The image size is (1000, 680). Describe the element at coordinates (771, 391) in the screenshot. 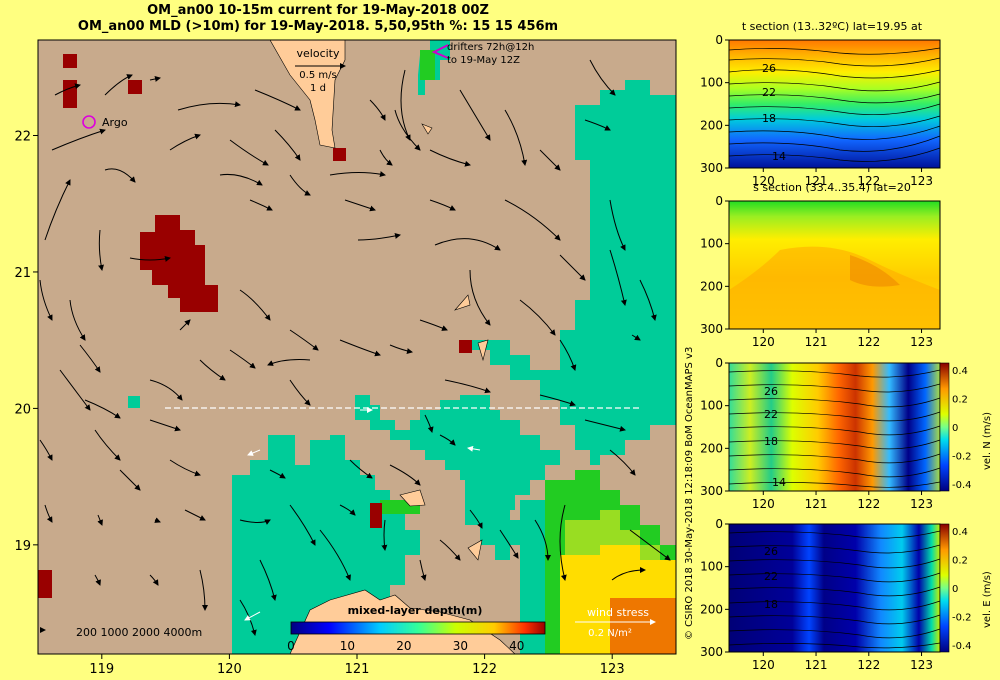

I see `n-contour-26: 26` at that location.